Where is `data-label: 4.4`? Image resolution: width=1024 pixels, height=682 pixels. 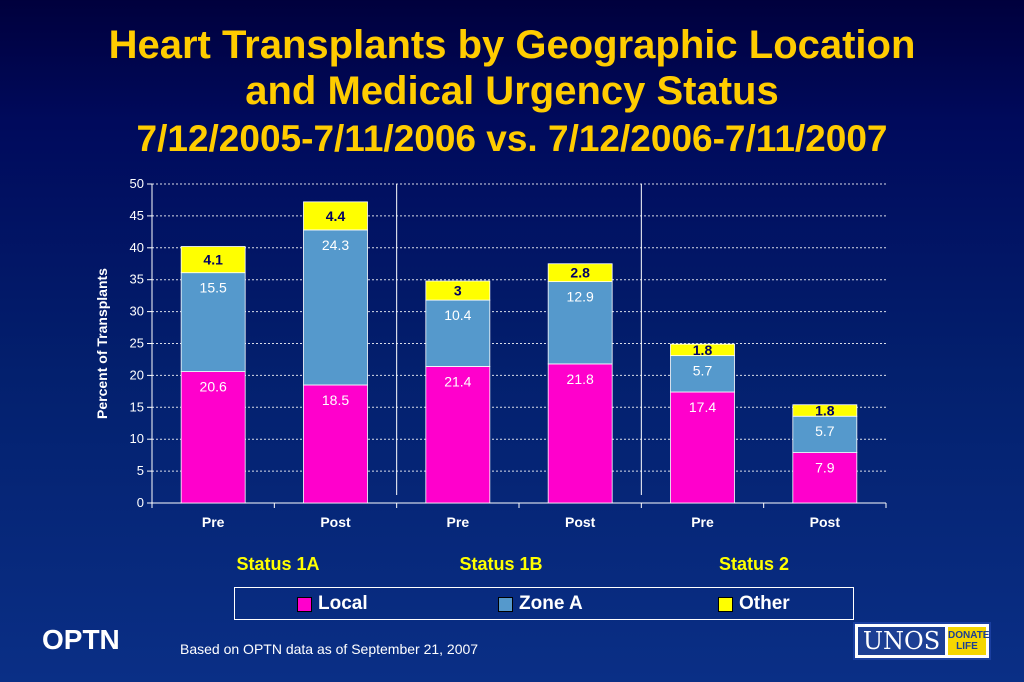
data-label: 4.4 is located at coordinates (336, 216).